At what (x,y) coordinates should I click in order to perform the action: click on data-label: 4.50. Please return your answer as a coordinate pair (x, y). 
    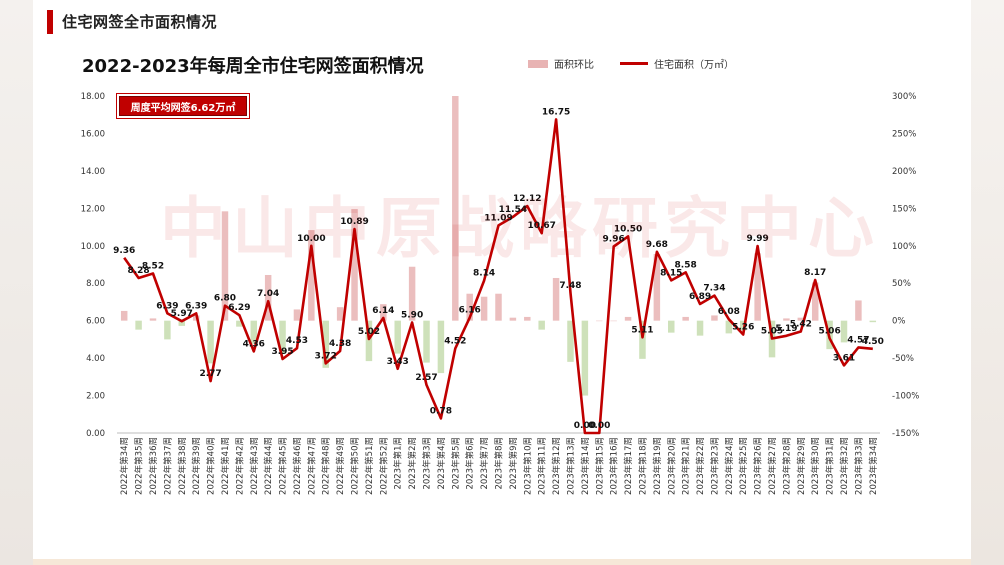
    Looking at the image, I should click on (873, 342).